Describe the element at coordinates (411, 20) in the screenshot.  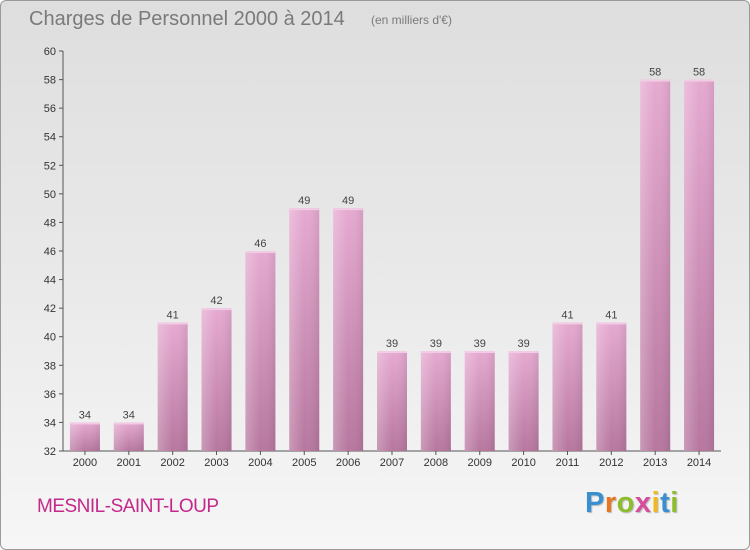
I see `chart-unit: (en milliers d'€)` at that location.